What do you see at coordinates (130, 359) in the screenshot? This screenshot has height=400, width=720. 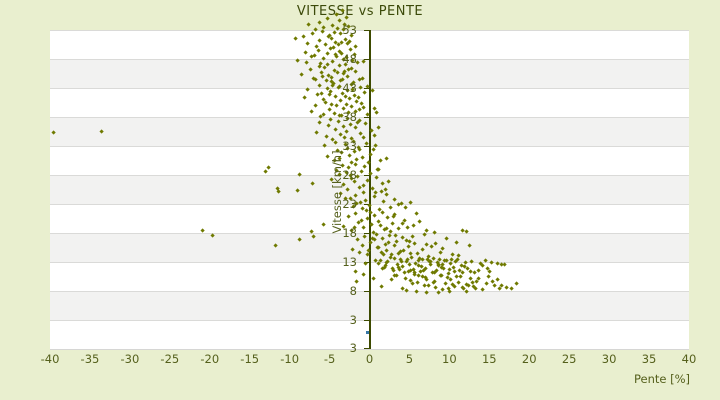 I see `x-tick-label: -30` at bounding box center [130, 359].